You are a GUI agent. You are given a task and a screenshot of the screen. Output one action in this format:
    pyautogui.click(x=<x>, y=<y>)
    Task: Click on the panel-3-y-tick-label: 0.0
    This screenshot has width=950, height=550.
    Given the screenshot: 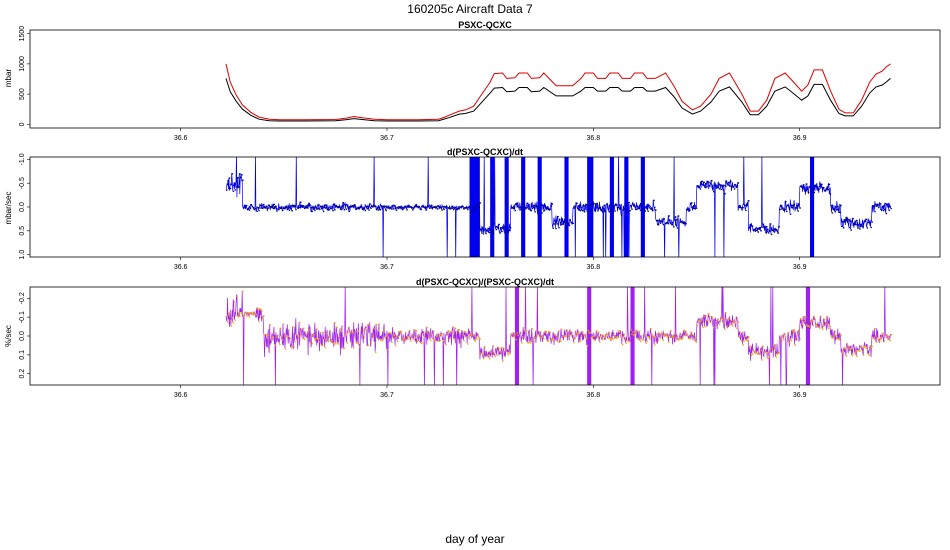 What is the action you would take?
    pyautogui.click(x=22, y=336)
    